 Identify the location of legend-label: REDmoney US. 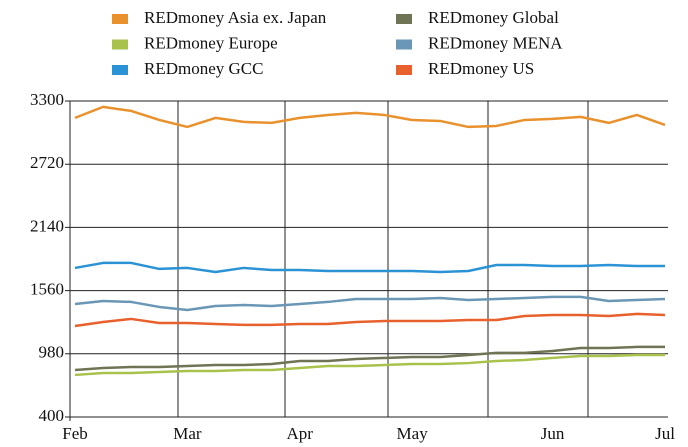
(481, 68).